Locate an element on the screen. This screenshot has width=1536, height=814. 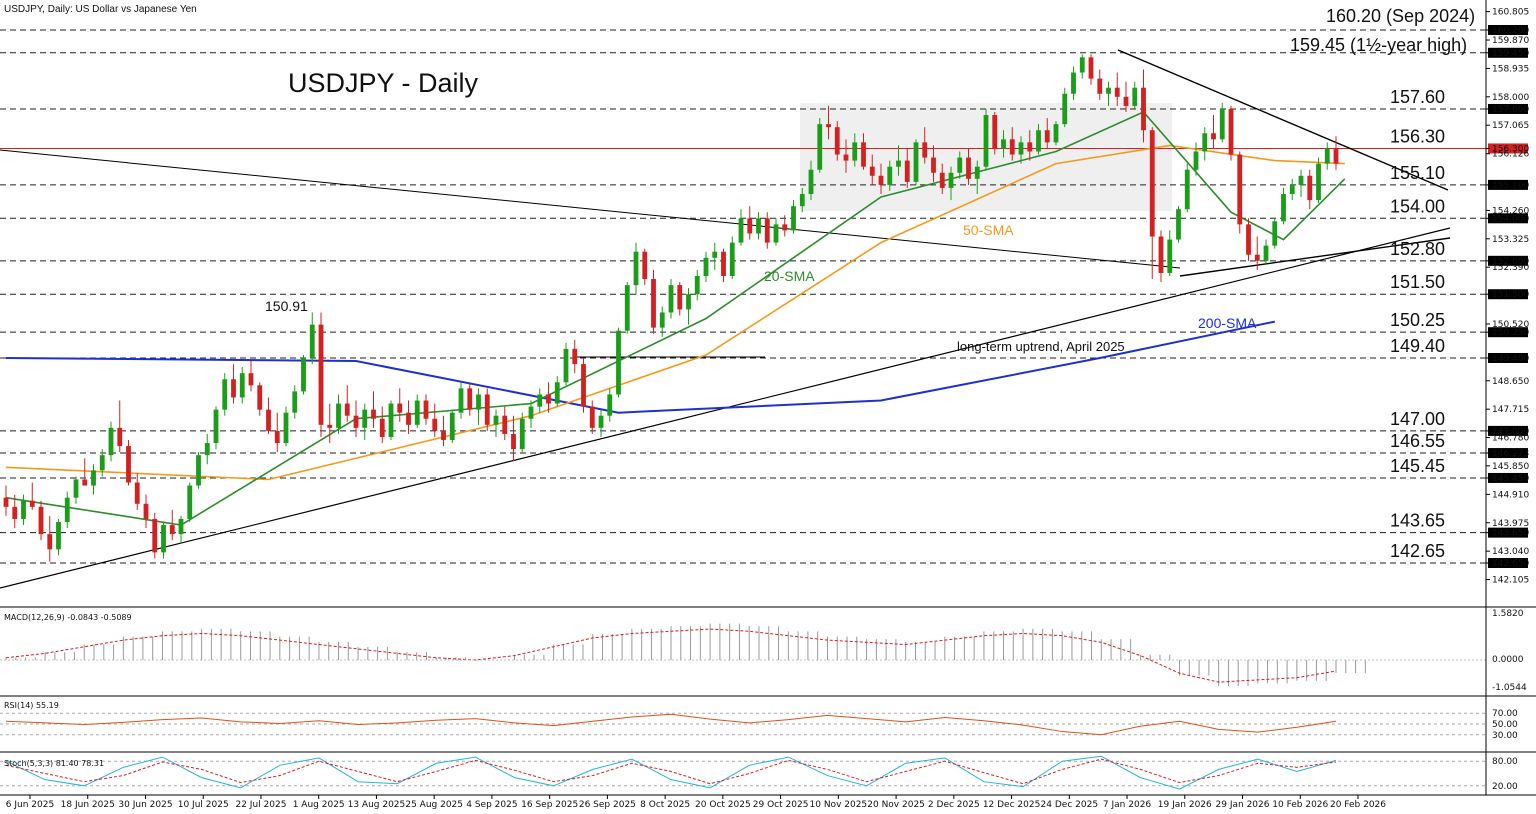
price-axis-label: 146.780 is located at coordinates (1510, 439).